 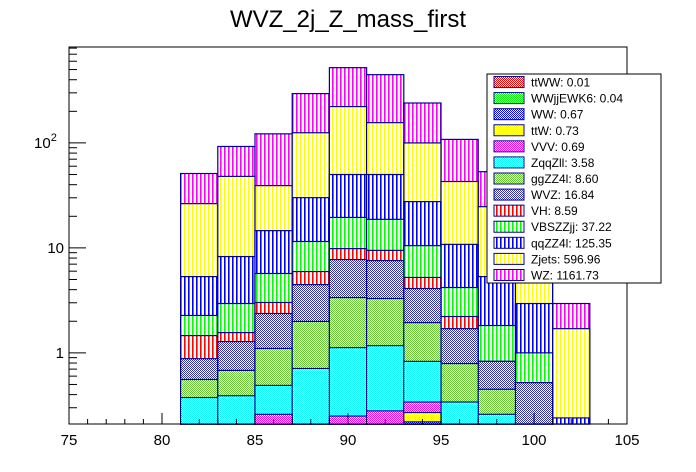 What do you see at coordinates (45, 142) in the screenshot?
I see `y-tick-label: 102` at bounding box center [45, 142].